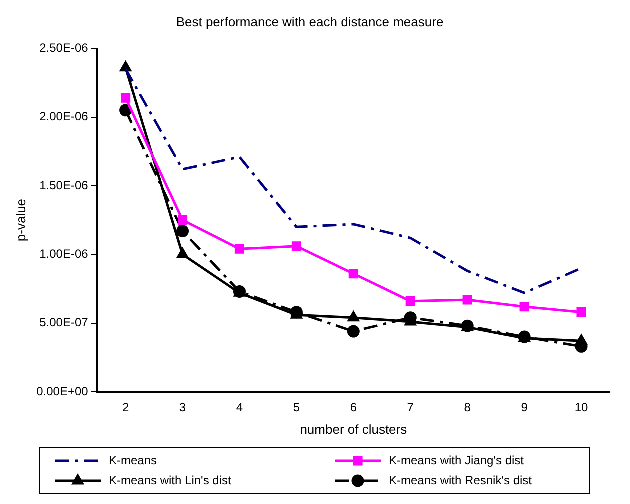 The height and width of the screenshot is (504, 630). I want to click on x-axis-title: number of clusters, so click(354, 429).